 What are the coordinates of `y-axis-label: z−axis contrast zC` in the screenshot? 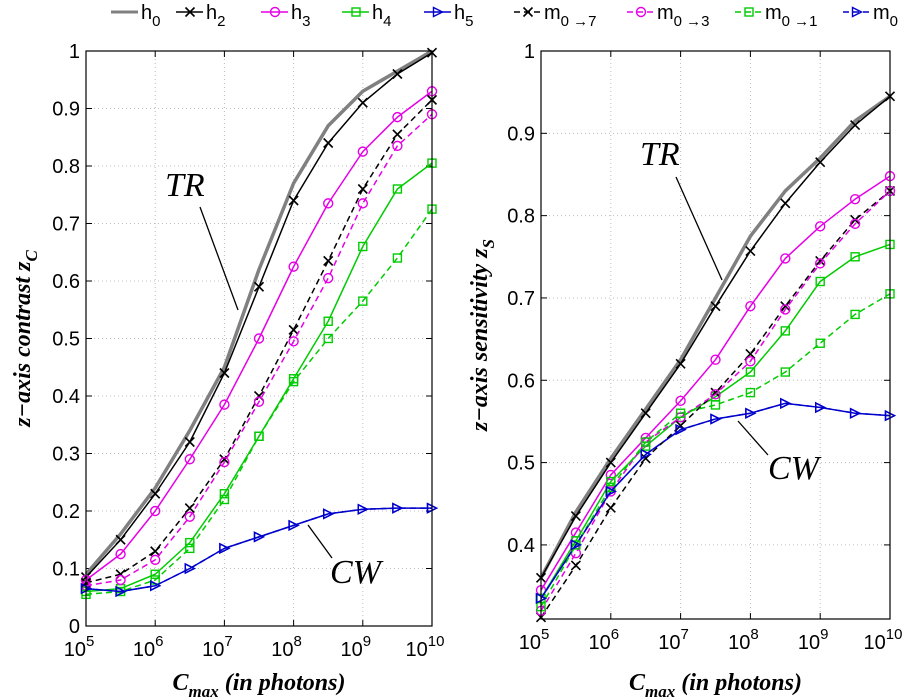 It's located at (25, 339).